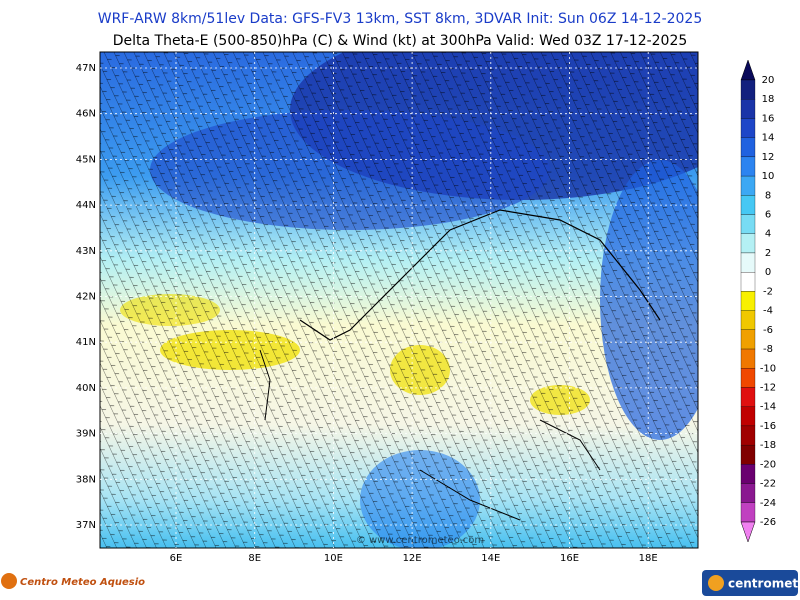  Describe the element at coordinates (86, 479) in the screenshot. I see `lat-label: 38N` at that location.